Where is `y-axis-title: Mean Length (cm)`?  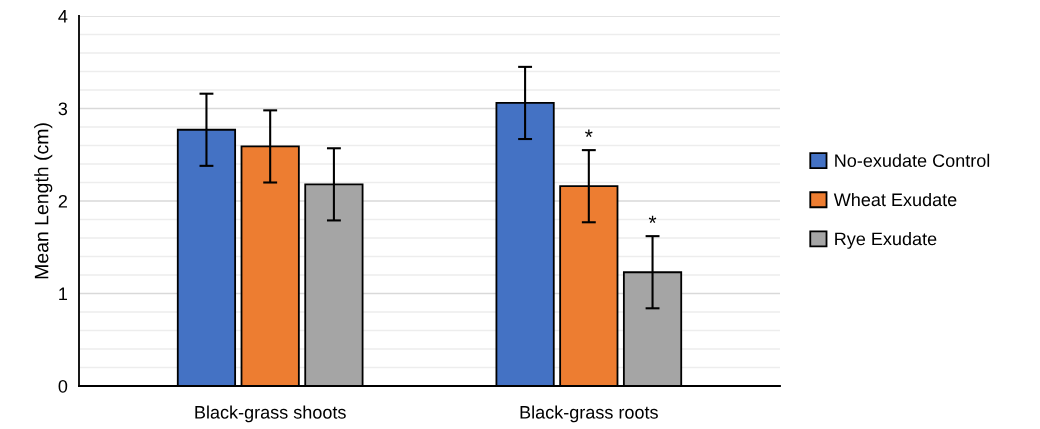
y-axis-title: Mean Length (cm) is located at coordinates (43, 201).